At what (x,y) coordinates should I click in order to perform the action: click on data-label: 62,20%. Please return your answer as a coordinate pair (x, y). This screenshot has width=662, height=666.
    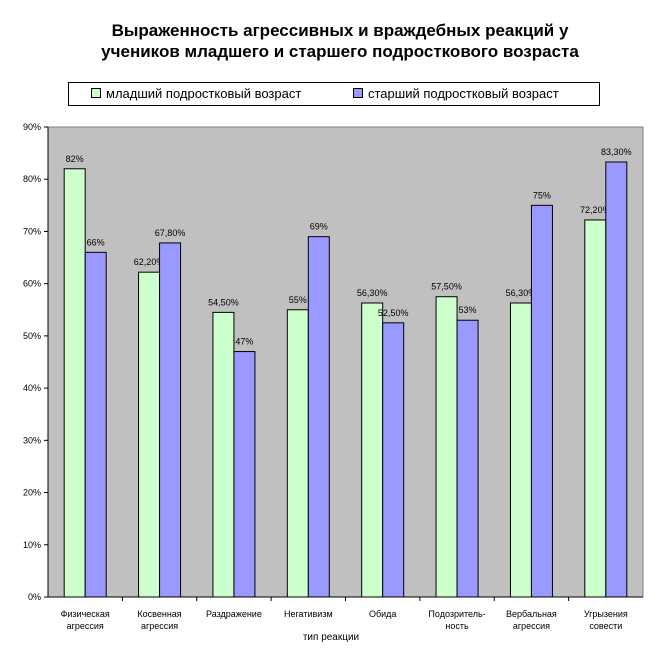
    Looking at the image, I should click on (149, 262).